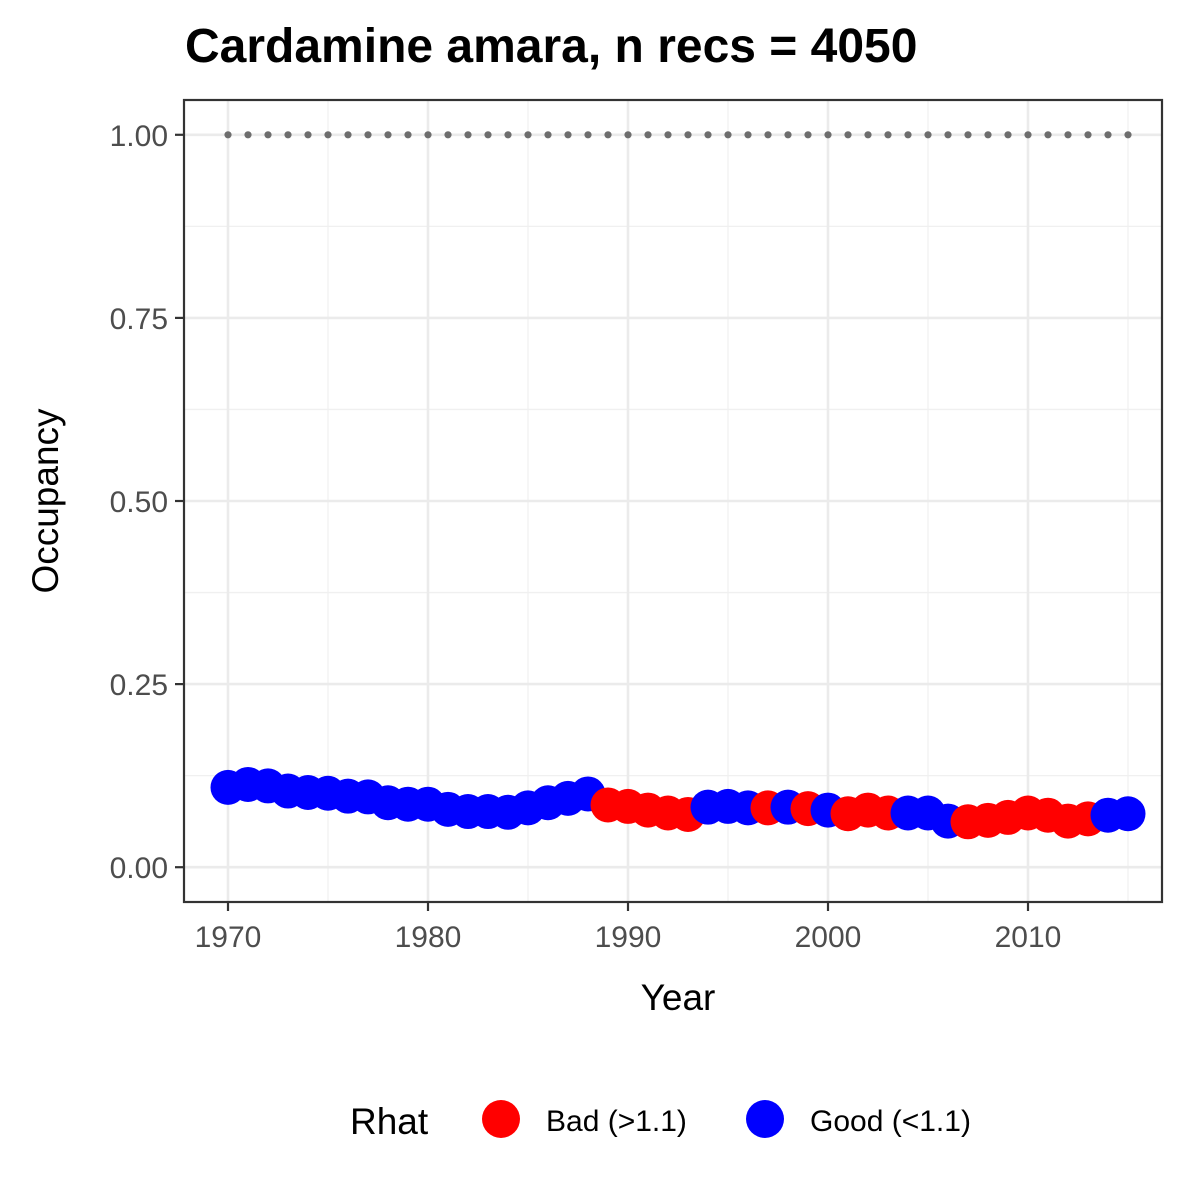 The height and width of the screenshot is (1200, 1200). I want to click on x-axis: 1970 1980 1990 2000 2010, so click(628, 928).